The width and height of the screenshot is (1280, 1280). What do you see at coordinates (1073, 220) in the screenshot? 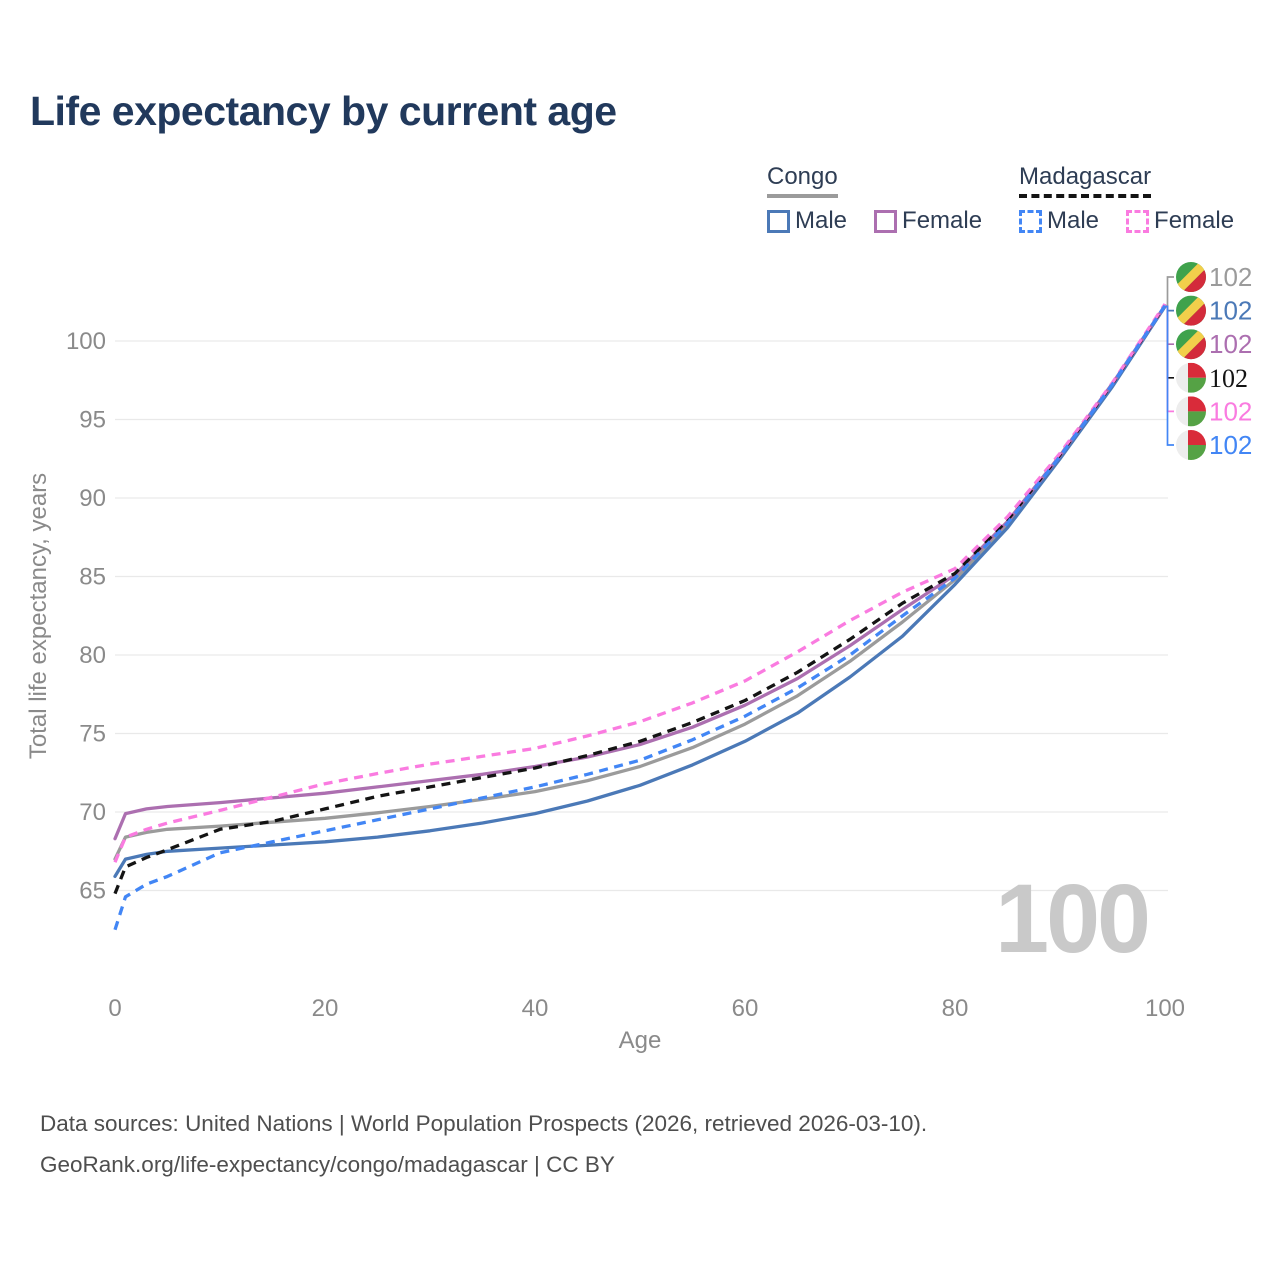
I see `legend-label-madagascar-male: Male` at bounding box center [1073, 220].